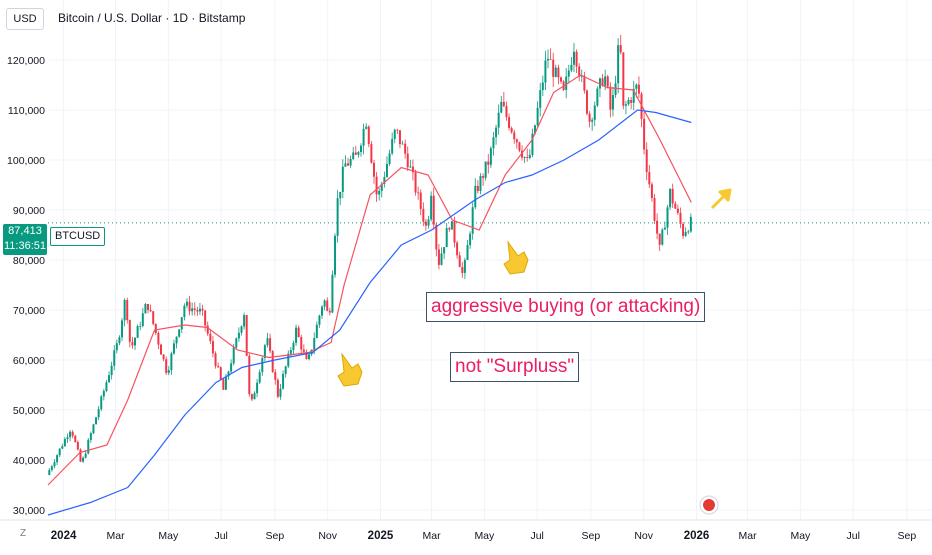  What do you see at coordinates (168, 536) in the screenshot?
I see `time-axis-label: May` at bounding box center [168, 536].